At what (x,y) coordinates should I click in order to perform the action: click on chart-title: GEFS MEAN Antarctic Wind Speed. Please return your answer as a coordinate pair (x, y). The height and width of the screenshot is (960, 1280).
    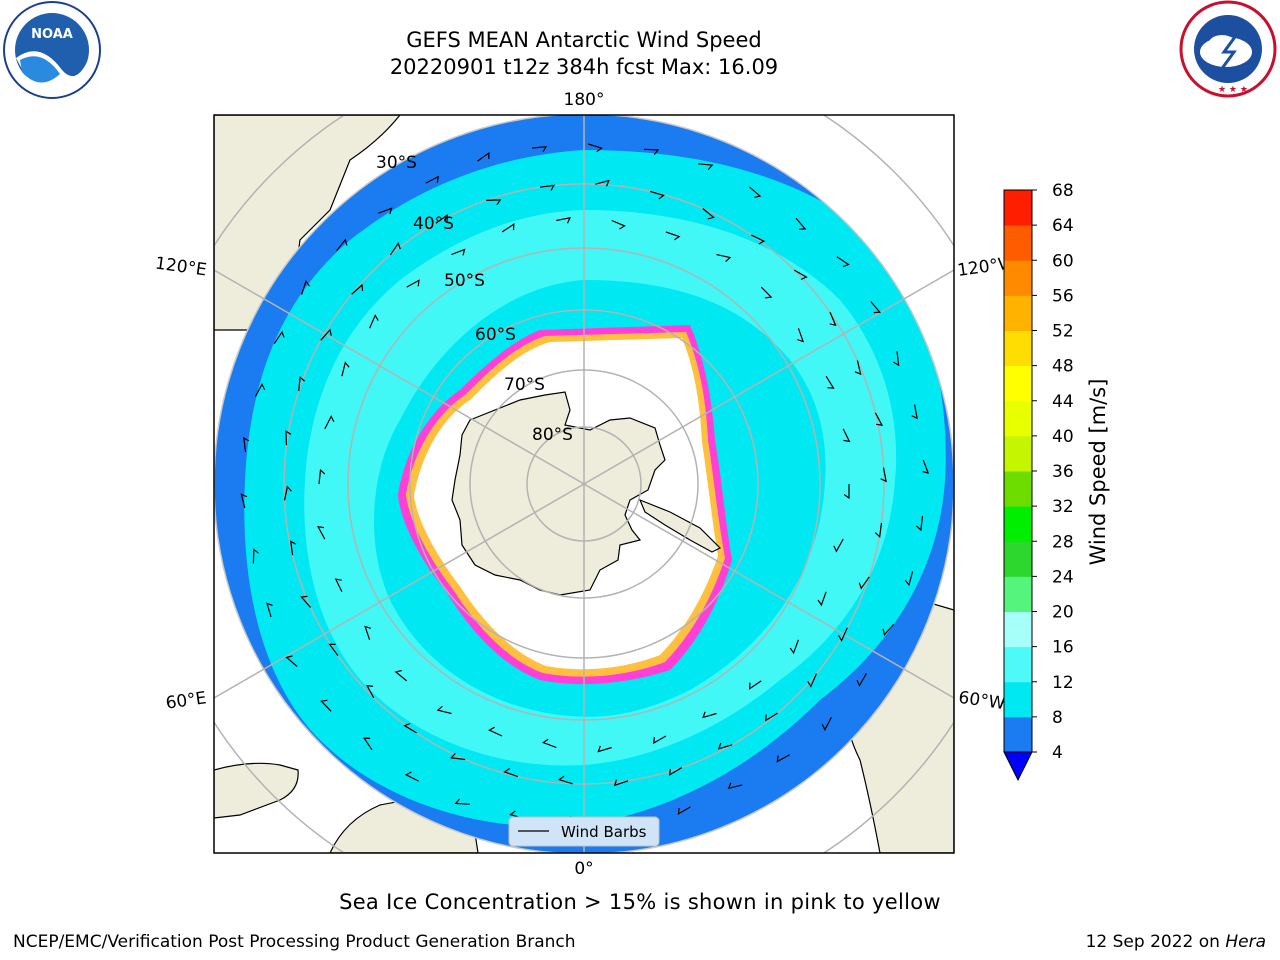
    Looking at the image, I should click on (584, 40).